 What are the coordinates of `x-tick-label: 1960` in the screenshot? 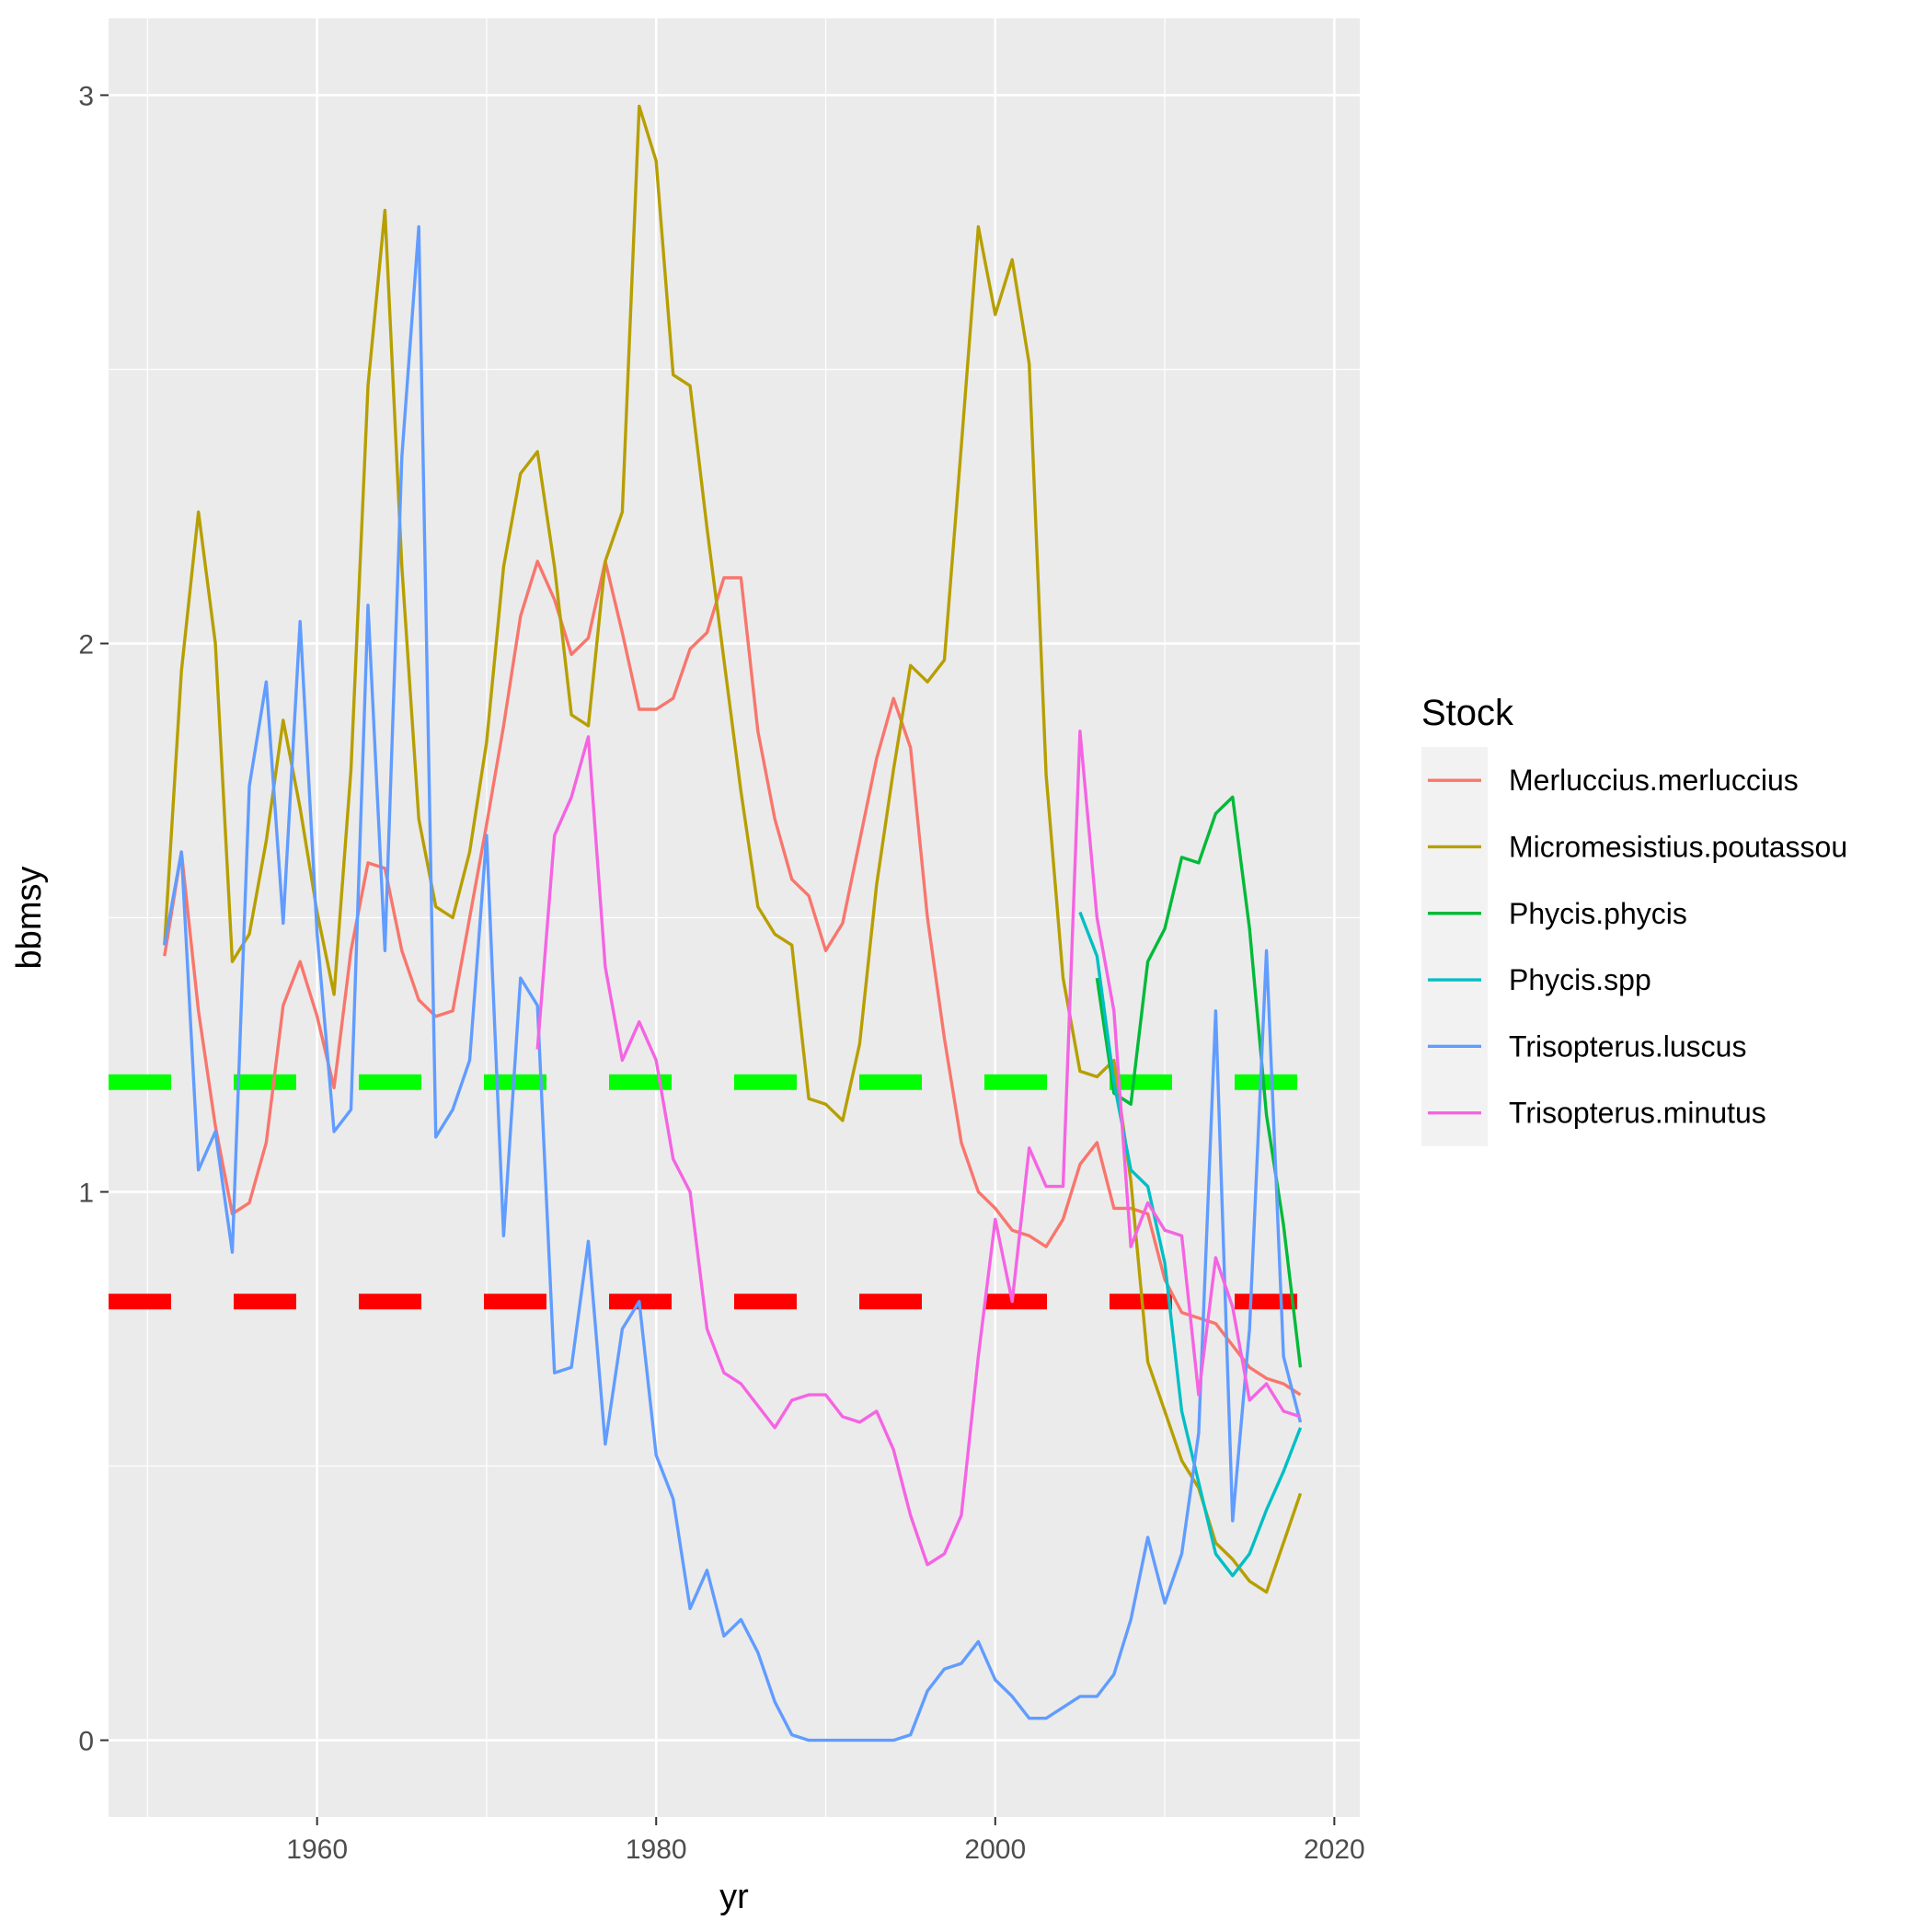 It's located at (317, 1849).